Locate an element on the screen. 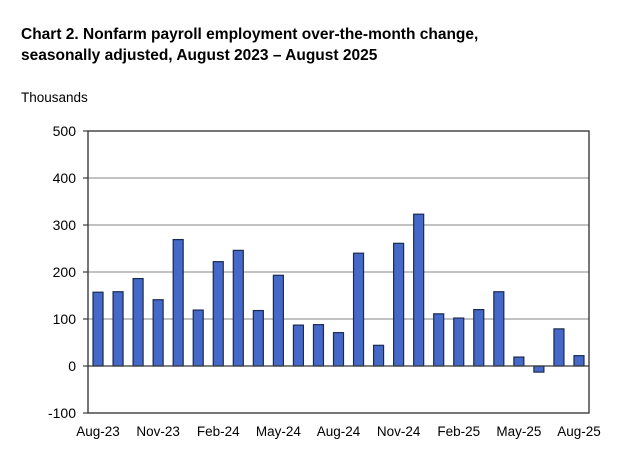 Image resolution: width=640 pixels, height=469 pixels. x-axis-tick-label-Feb-25: Feb-25 is located at coordinates (458, 431).